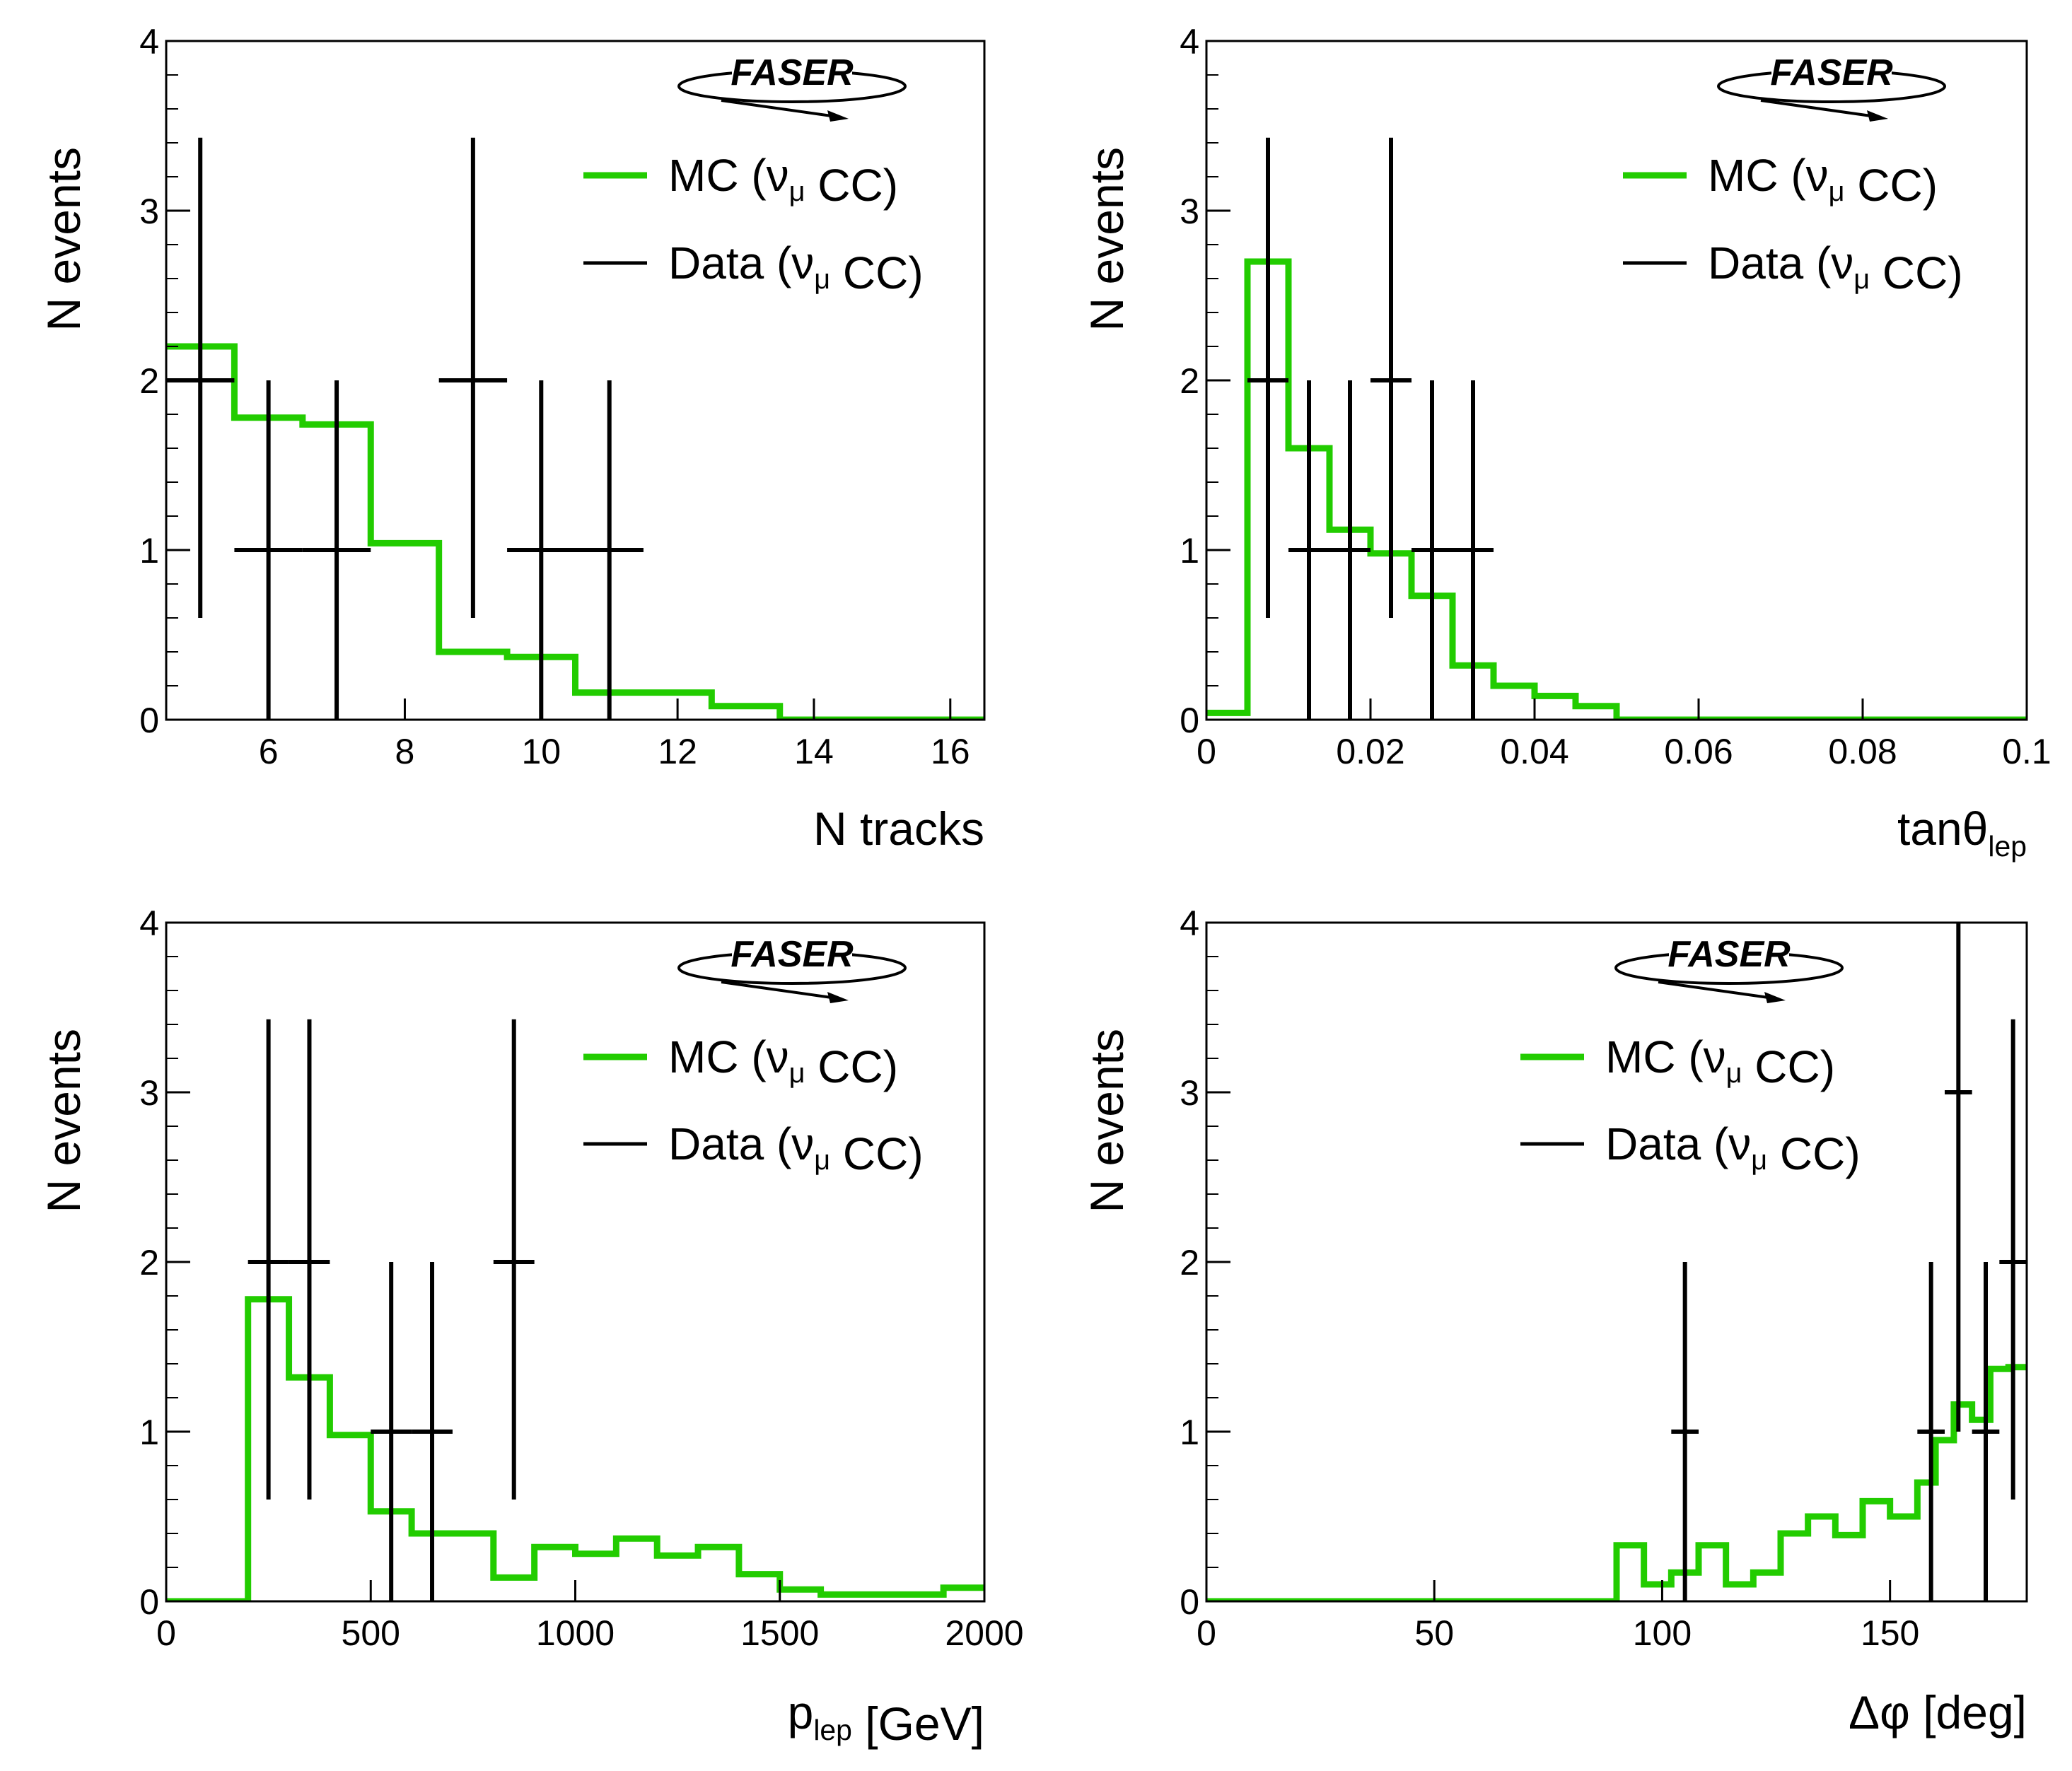 The width and height of the screenshot is (2072, 1771). Describe the element at coordinates (677, 751) in the screenshot. I see `x-tick-label: 12` at that location.